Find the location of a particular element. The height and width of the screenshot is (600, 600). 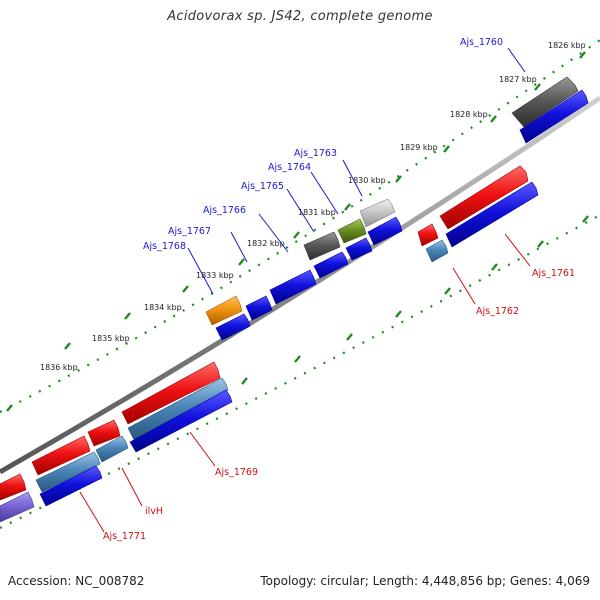

tick-label-1834: 1834 kbp is located at coordinates (163, 307).